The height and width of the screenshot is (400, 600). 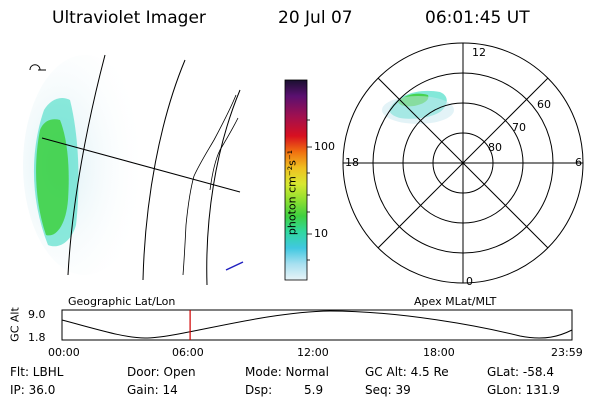 I want to click on time-tick-0600: 06:00, so click(x=188, y=352).